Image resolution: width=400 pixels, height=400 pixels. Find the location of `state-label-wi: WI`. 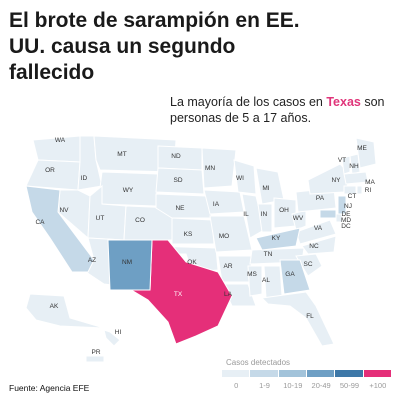

state-label-wi: WI is located at coordinates (240, 178).